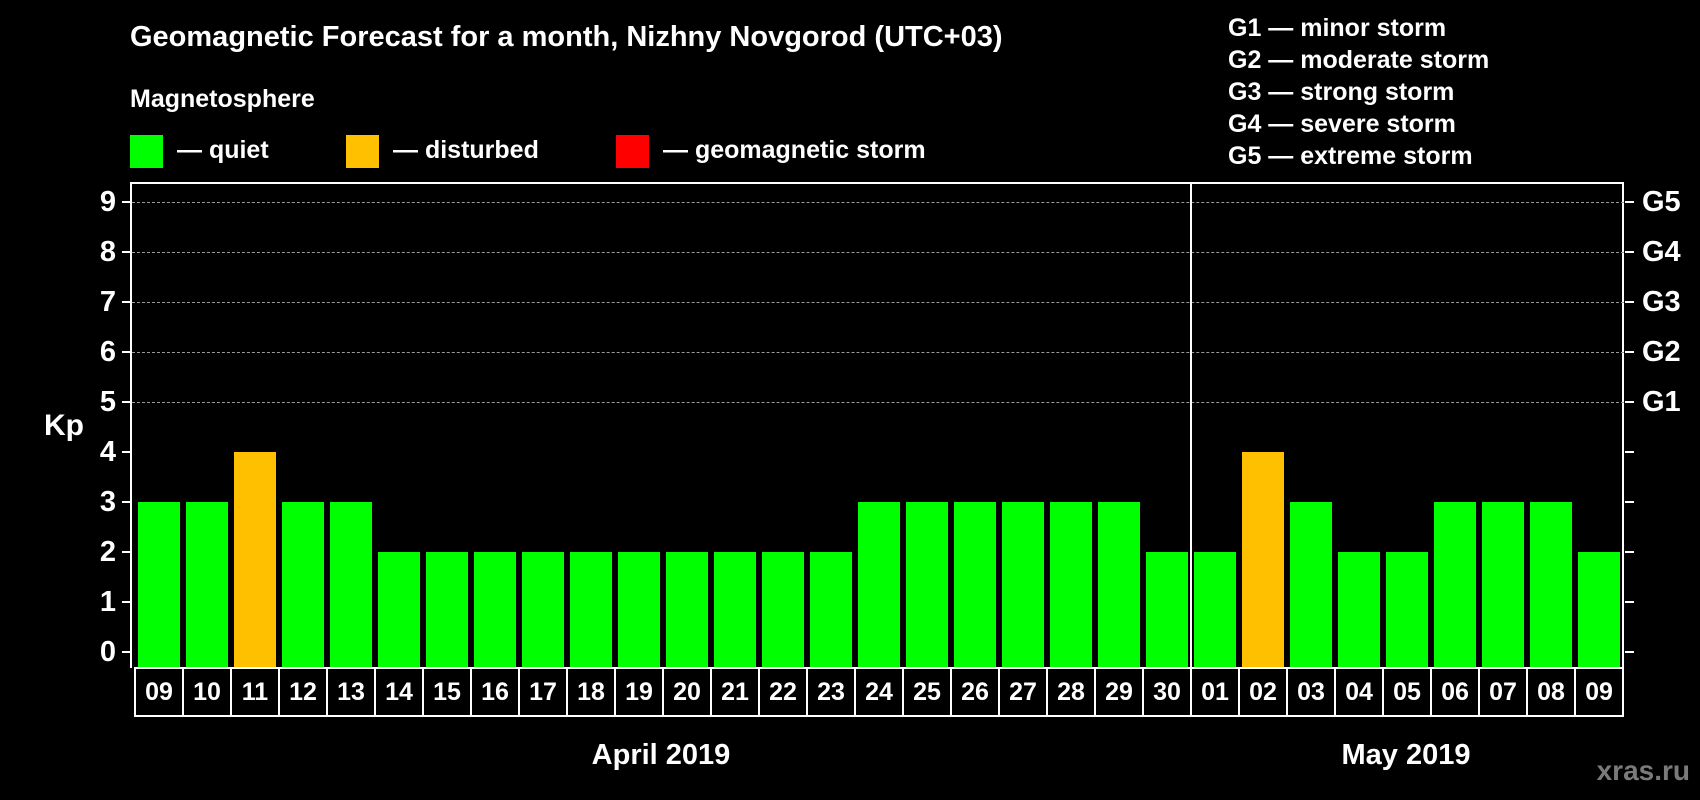 The width and height of the screenshot is (1700, 800). What do you see at coordinates (107, 252) in the screenshot?
I see `y-tick-label: 8` at bounding box center [107, 252].